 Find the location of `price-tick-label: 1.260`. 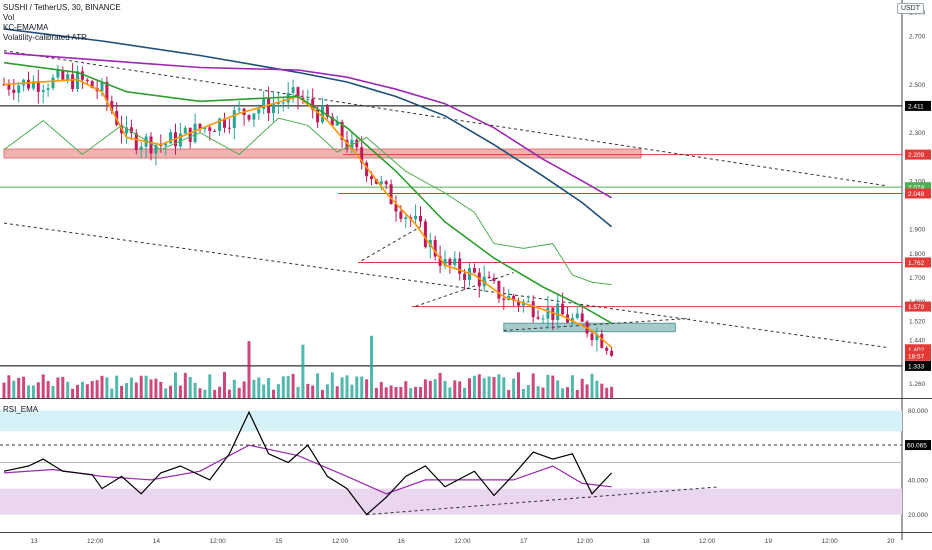

price-tick-label: 1.260 is located at coordinates (917, 384).